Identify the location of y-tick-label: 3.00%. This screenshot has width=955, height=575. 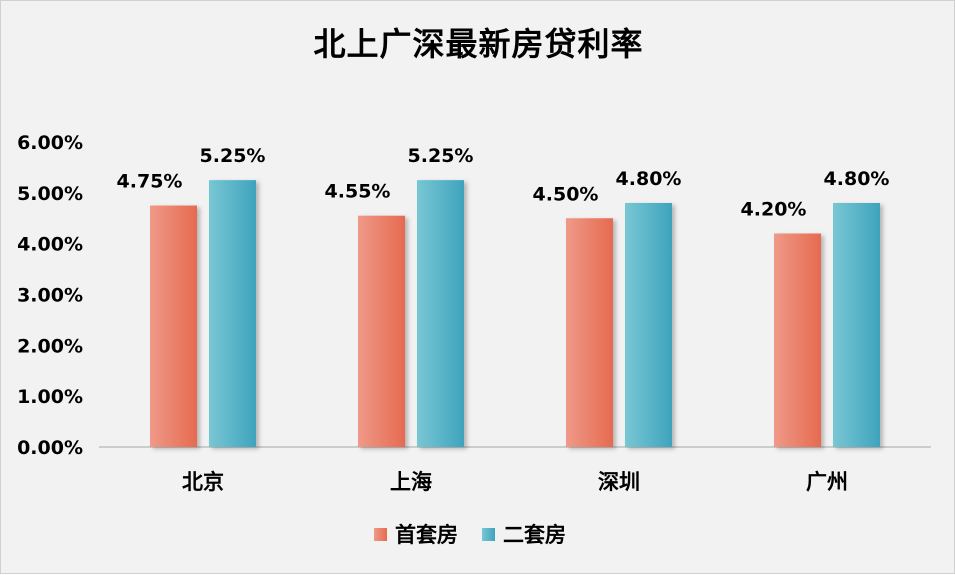
(50, 296).